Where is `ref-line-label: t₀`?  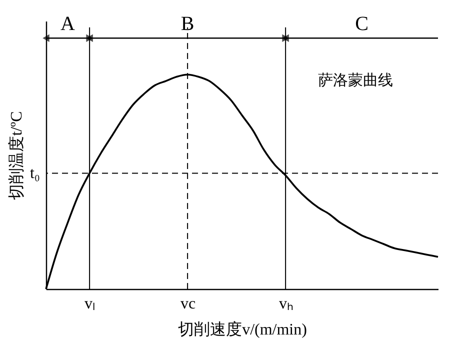 ref-line-label: t₀ is located at coordinates (35, 173).